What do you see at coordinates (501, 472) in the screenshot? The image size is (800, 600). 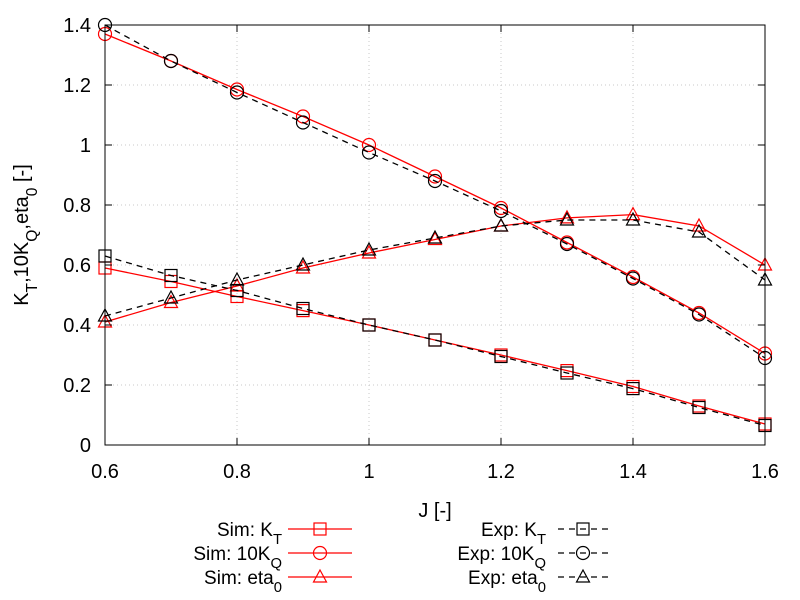 I see `x-tick-label: 1.2` at bounding box center [501, 472].